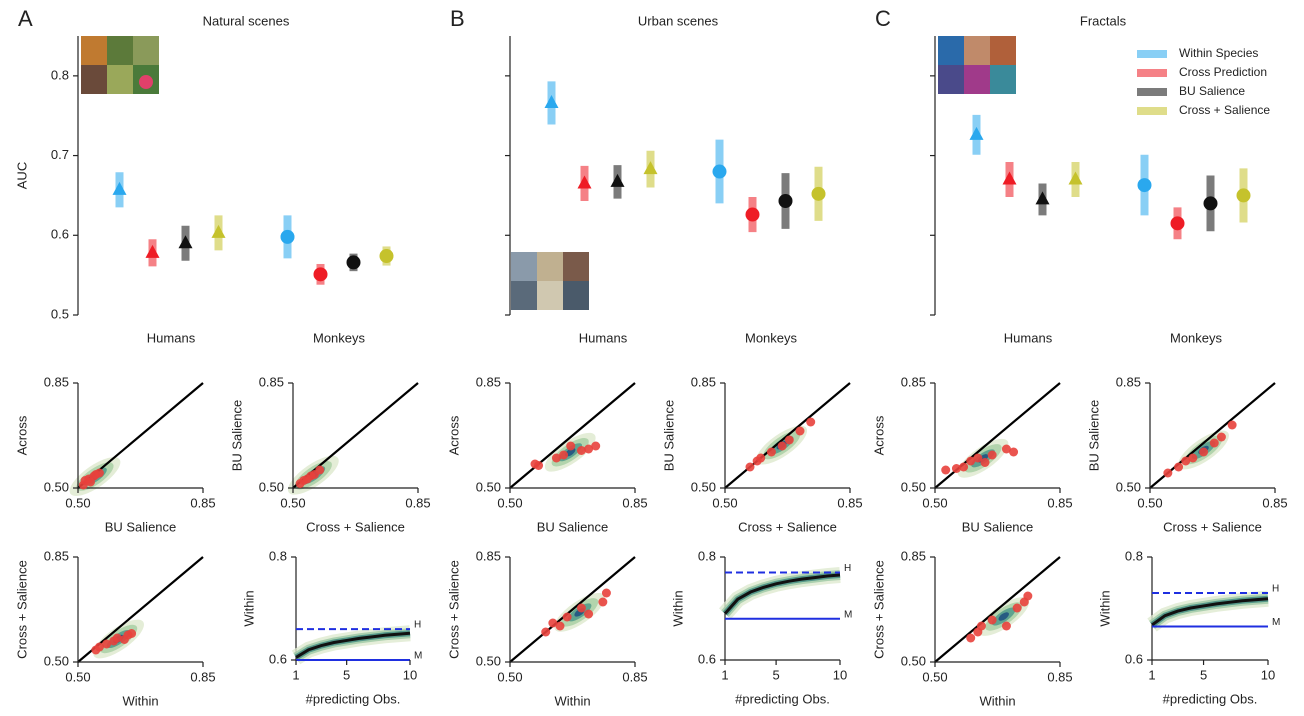 The height and width of the screenshot is (716, 1304). I want to click on chart-title: Natural scenes, so click(246, 20).